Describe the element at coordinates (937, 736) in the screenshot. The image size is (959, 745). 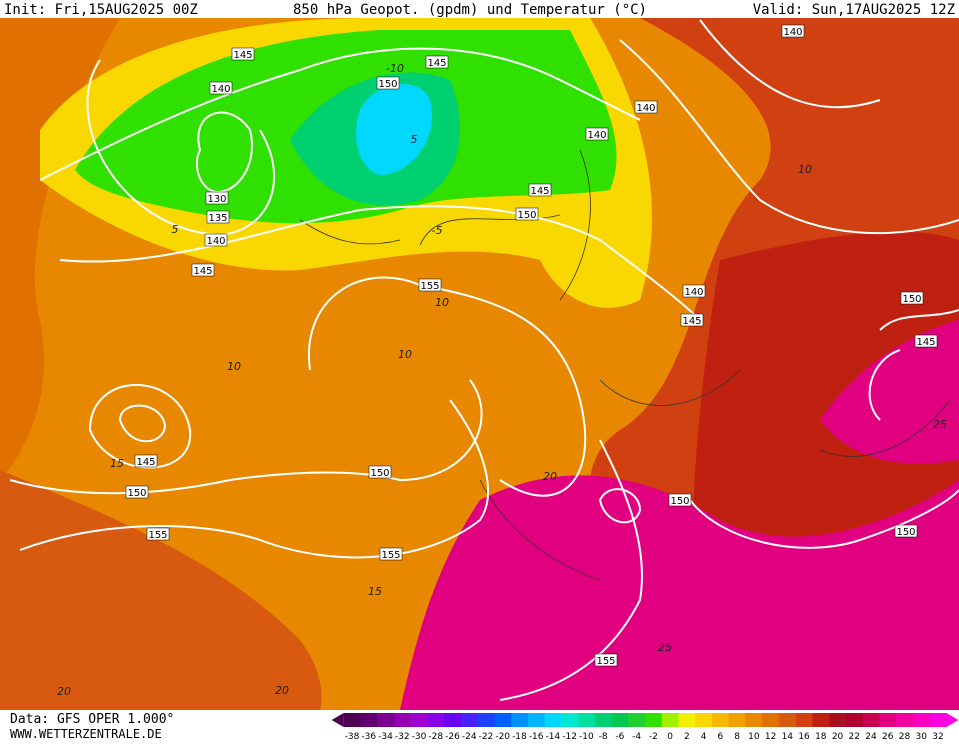
I see `scale-tick-label: 32` at that location.